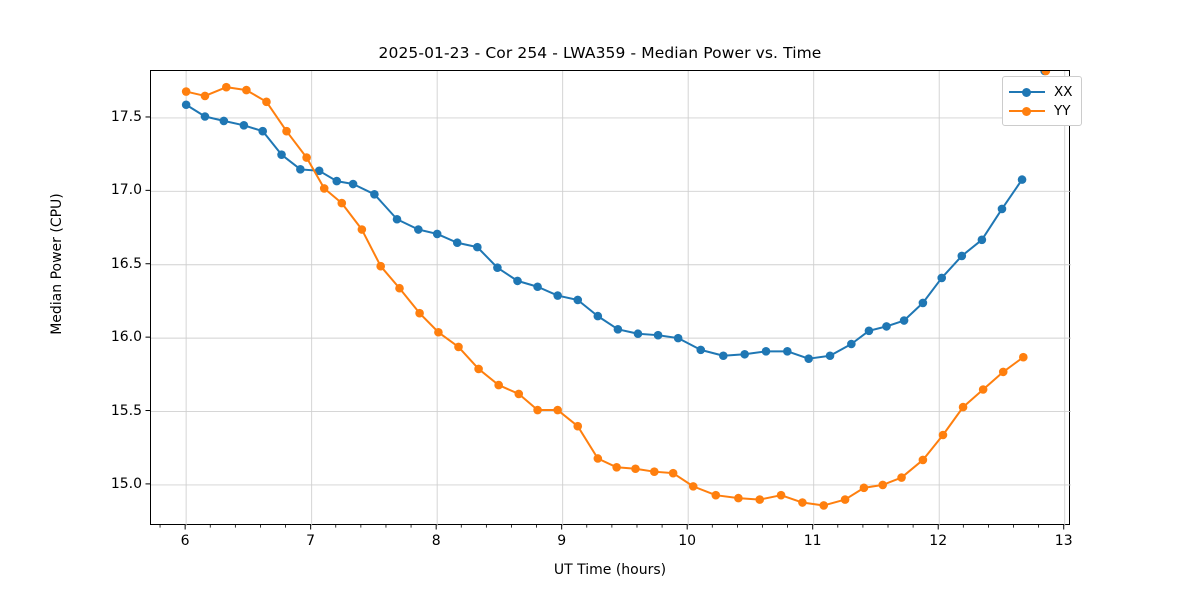  Describe the element at coordinates (126, 483) in the screenshot. I see `y-tick-label: 15.0` at that location.